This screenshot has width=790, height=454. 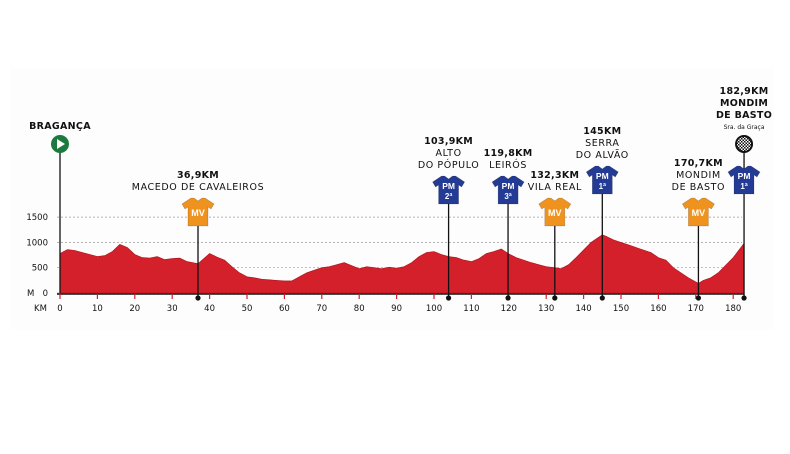 What do you see at coordinates (744, 91) in the screenshot?
I see `marker-km-label: 182,9KM` at bounding box center [744, 91].